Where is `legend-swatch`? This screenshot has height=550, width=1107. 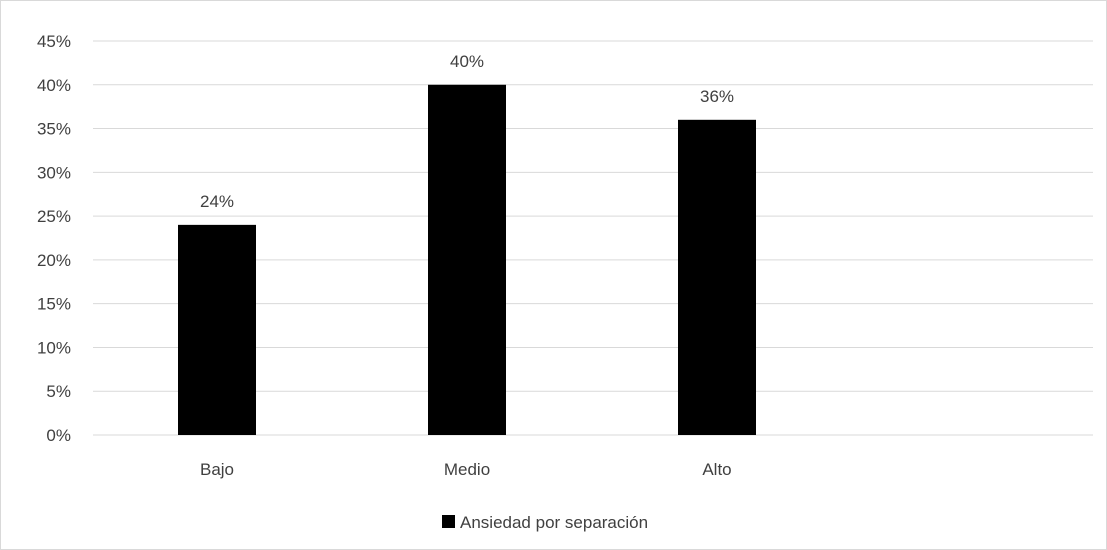 legend-swatch is located at coordinates (448, 521).